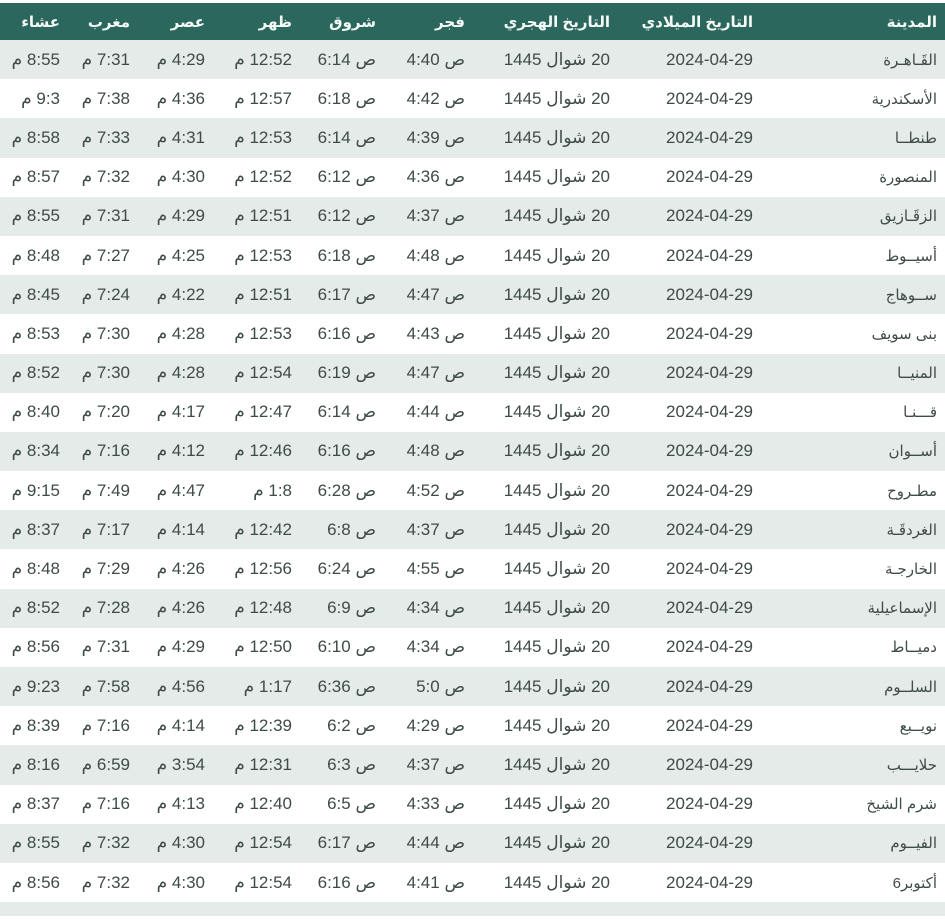 Image resolution: width=945 pixels, height=919 pixels. What do you see at coordinates (35, 764) in the screenshot?
I see `cell-isha: 8:16 م` at bounding box center [35, 764].